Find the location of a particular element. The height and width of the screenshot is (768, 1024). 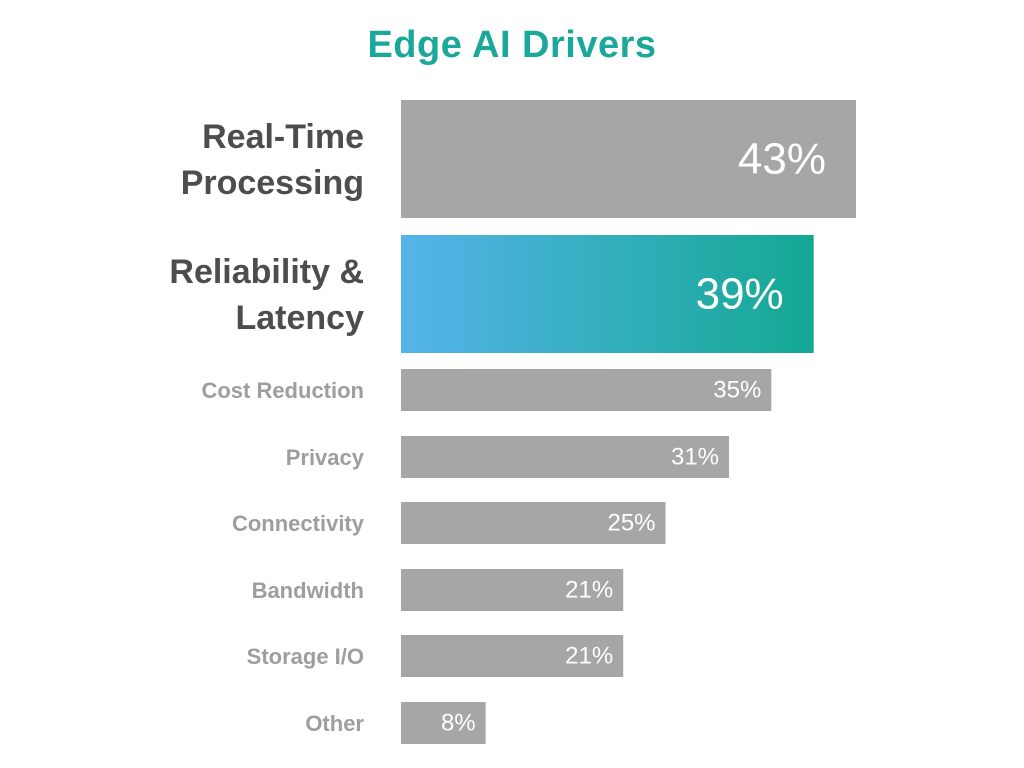

bar-storage-i-o is located at coordinates (512, 656).